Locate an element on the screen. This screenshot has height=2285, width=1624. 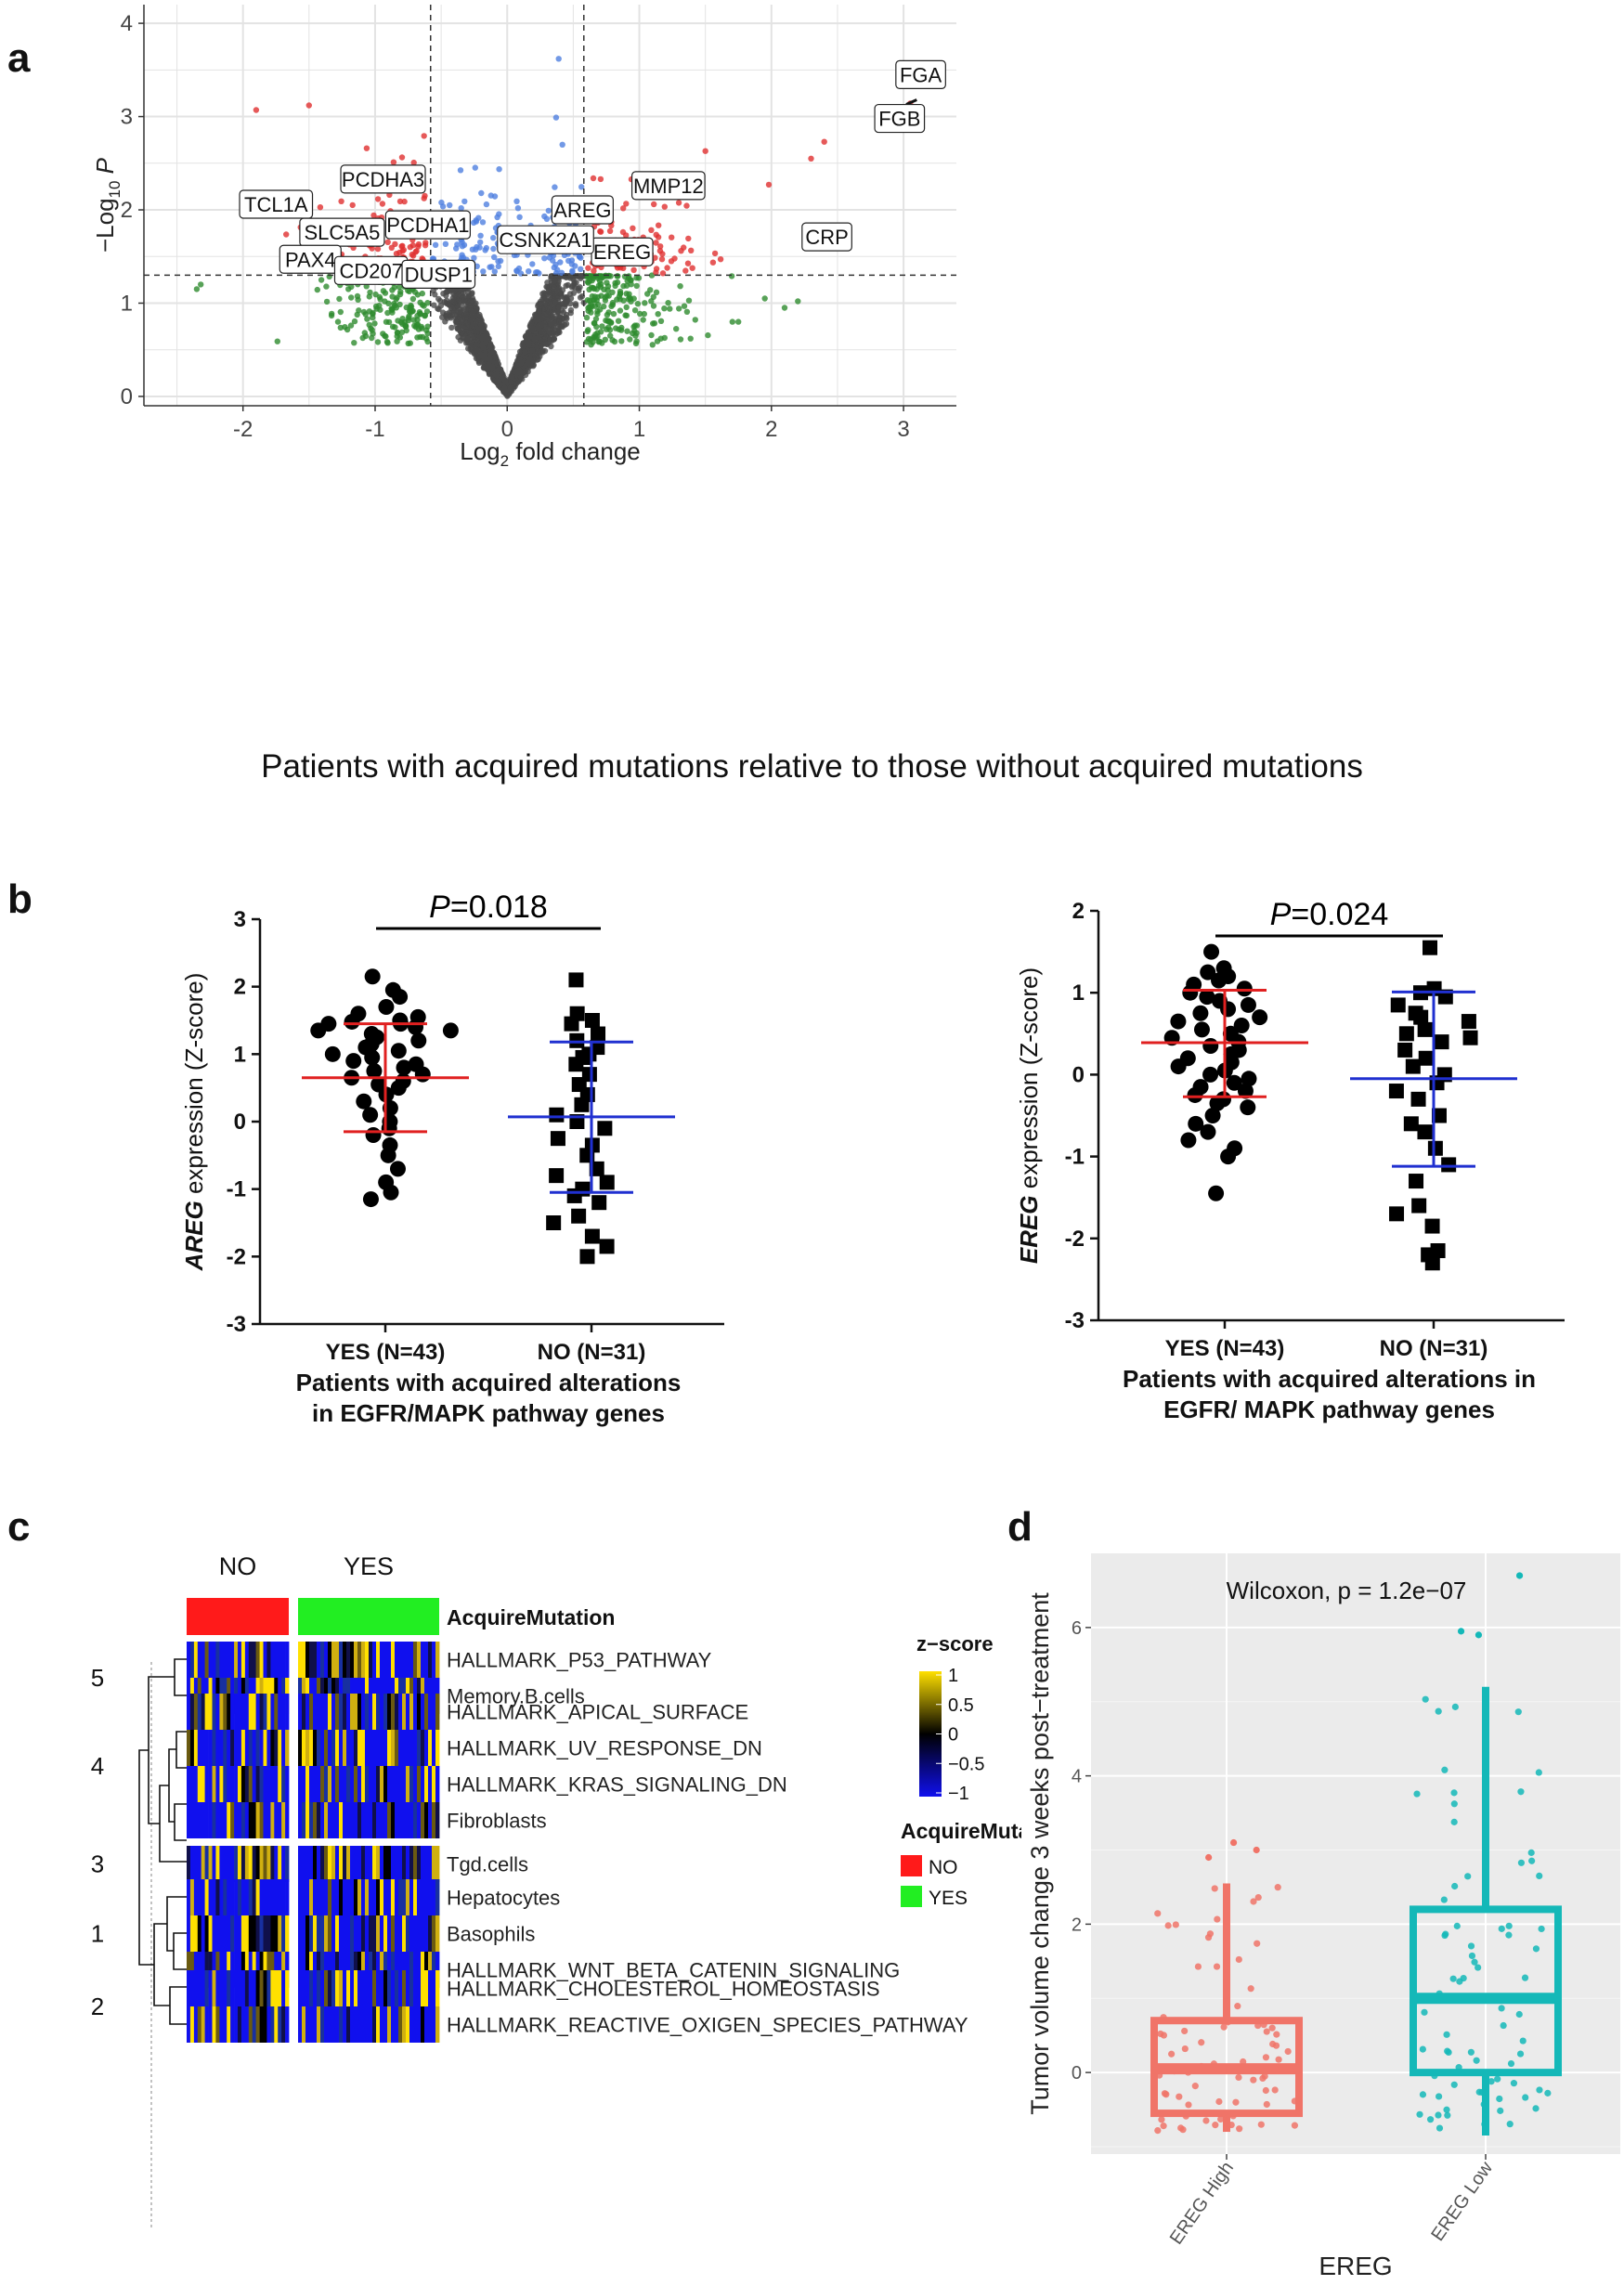
gene-label-box is located at coordinates (428, 225).